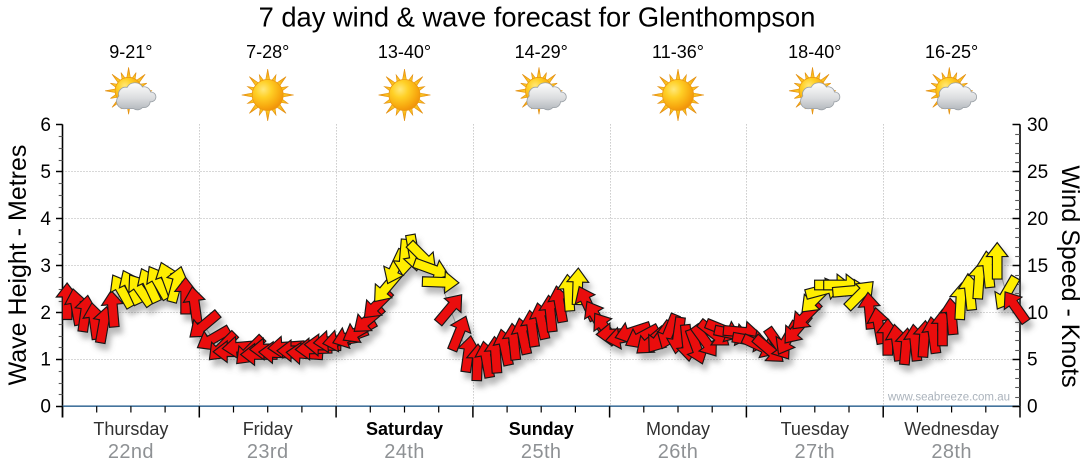 The image size is (1080, 475). Describe the element at coordinates (1037, 125) in the screenshot. I see `svg-text: 30` at that location.